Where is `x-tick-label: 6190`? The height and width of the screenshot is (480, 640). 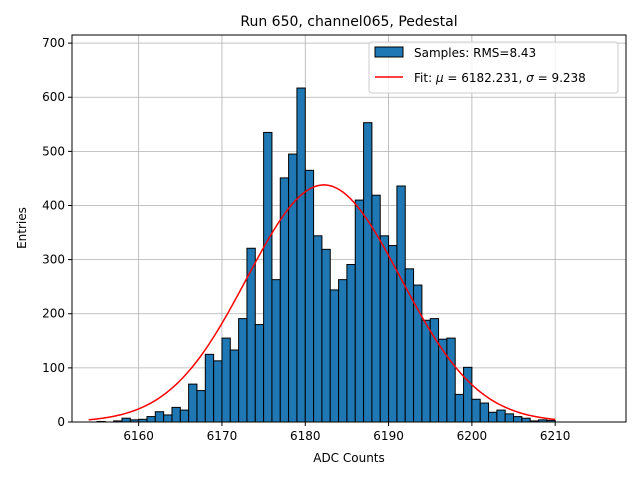
x-tick-label: 6190 is located at coordinates (388, 436).